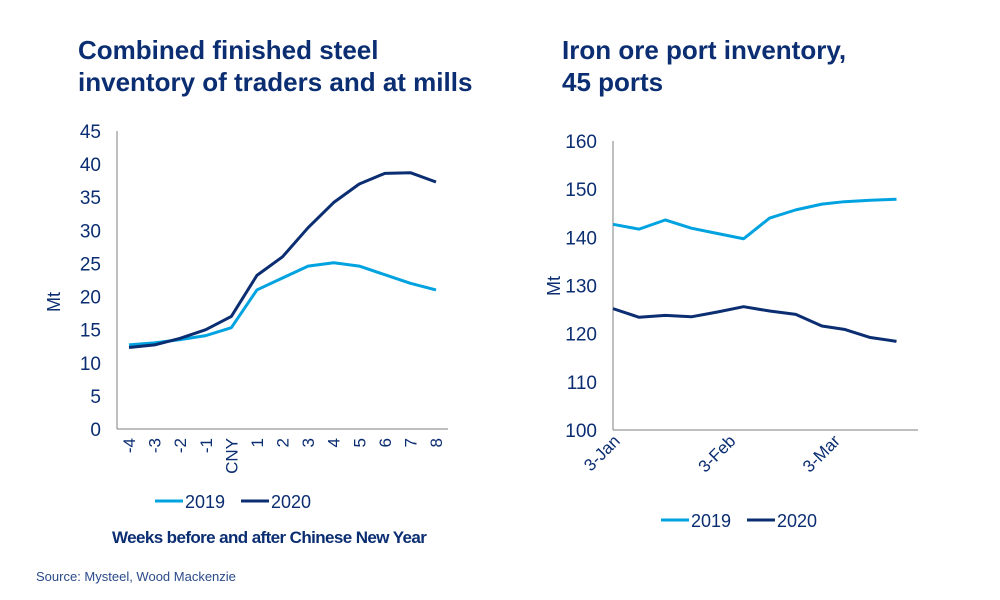 The image size is (1000, 600). I want to click on left-x-tick-label: 1, so click(257, 442).